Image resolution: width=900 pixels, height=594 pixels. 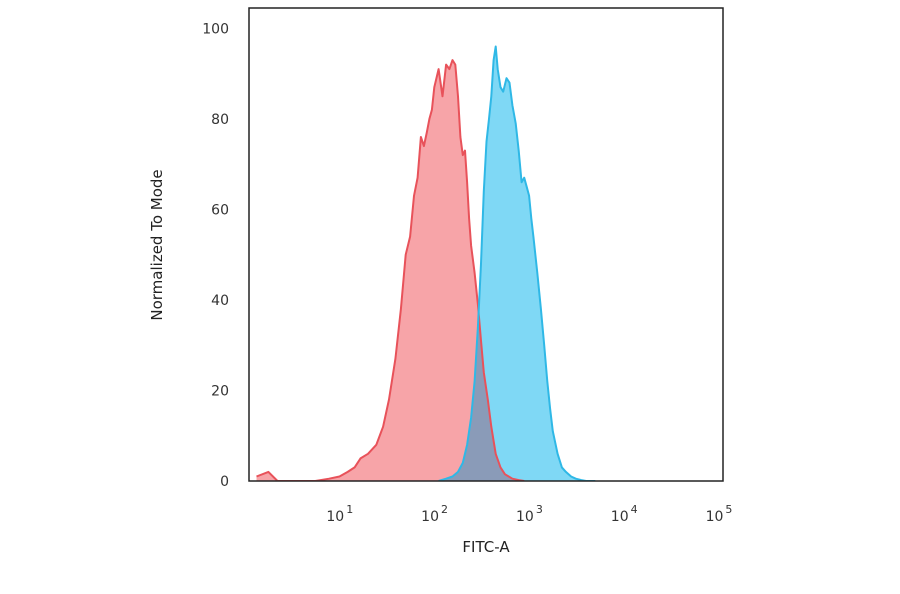 I want to click on x-axis-ticks: 10 1 10 2 10 3 10 4 10 5, so click(x=529, y=514).